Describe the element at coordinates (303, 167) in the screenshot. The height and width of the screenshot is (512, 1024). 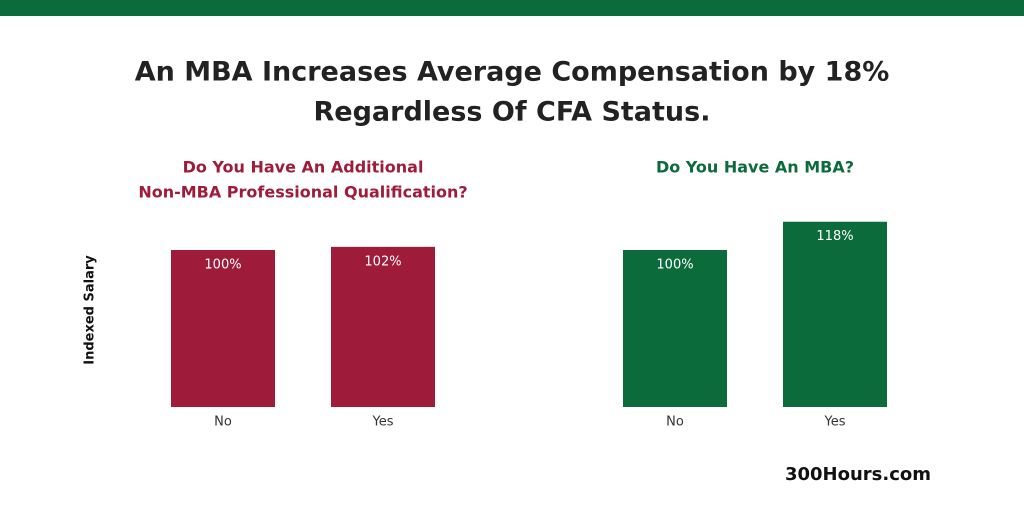
I see `subplot-title: Do You Have An Additional` at that location.